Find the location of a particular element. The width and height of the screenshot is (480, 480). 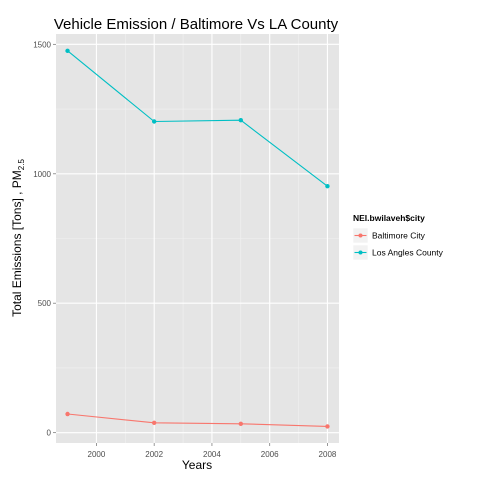

y-tick-label: 1000 is located at coordinates (42, 174).